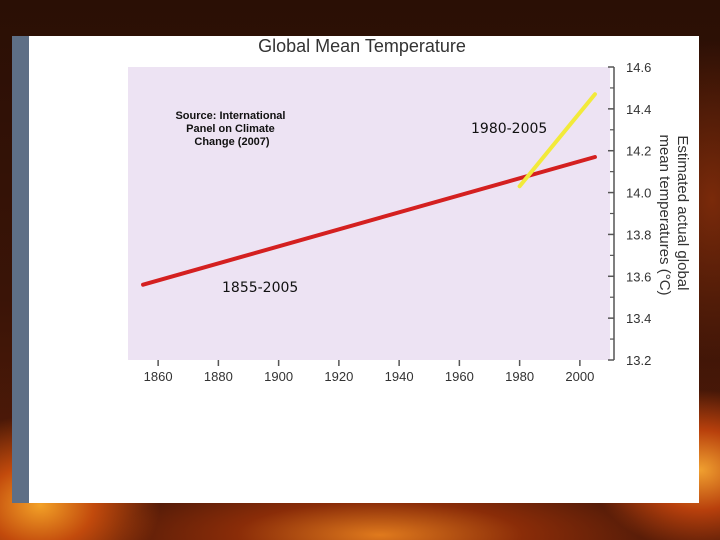 The image size is (720, 540). I want to click on slide-left-border, so click(22, 269).